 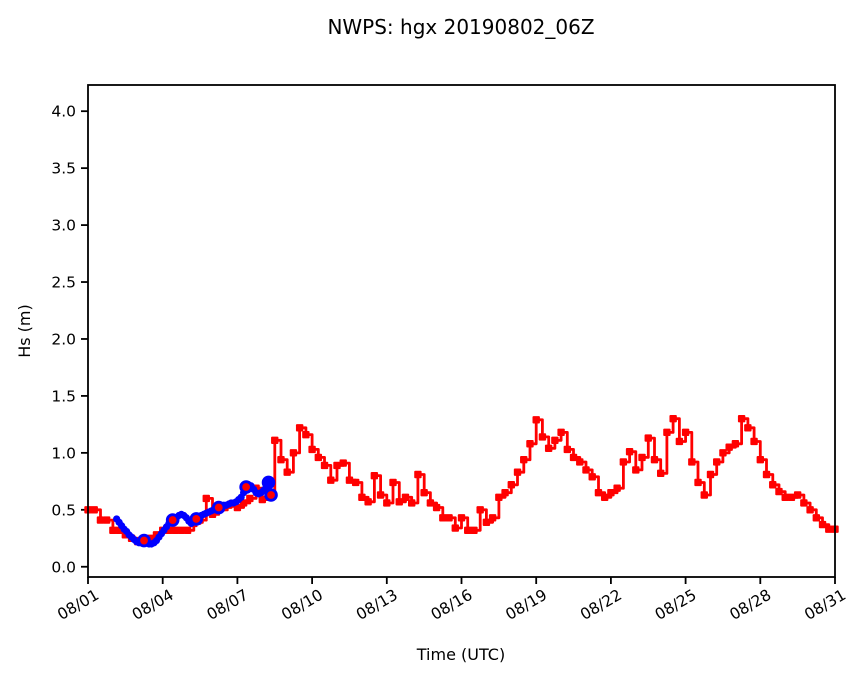 I want to click on y-tick-label: 1.5, so click(x=63, y=396).